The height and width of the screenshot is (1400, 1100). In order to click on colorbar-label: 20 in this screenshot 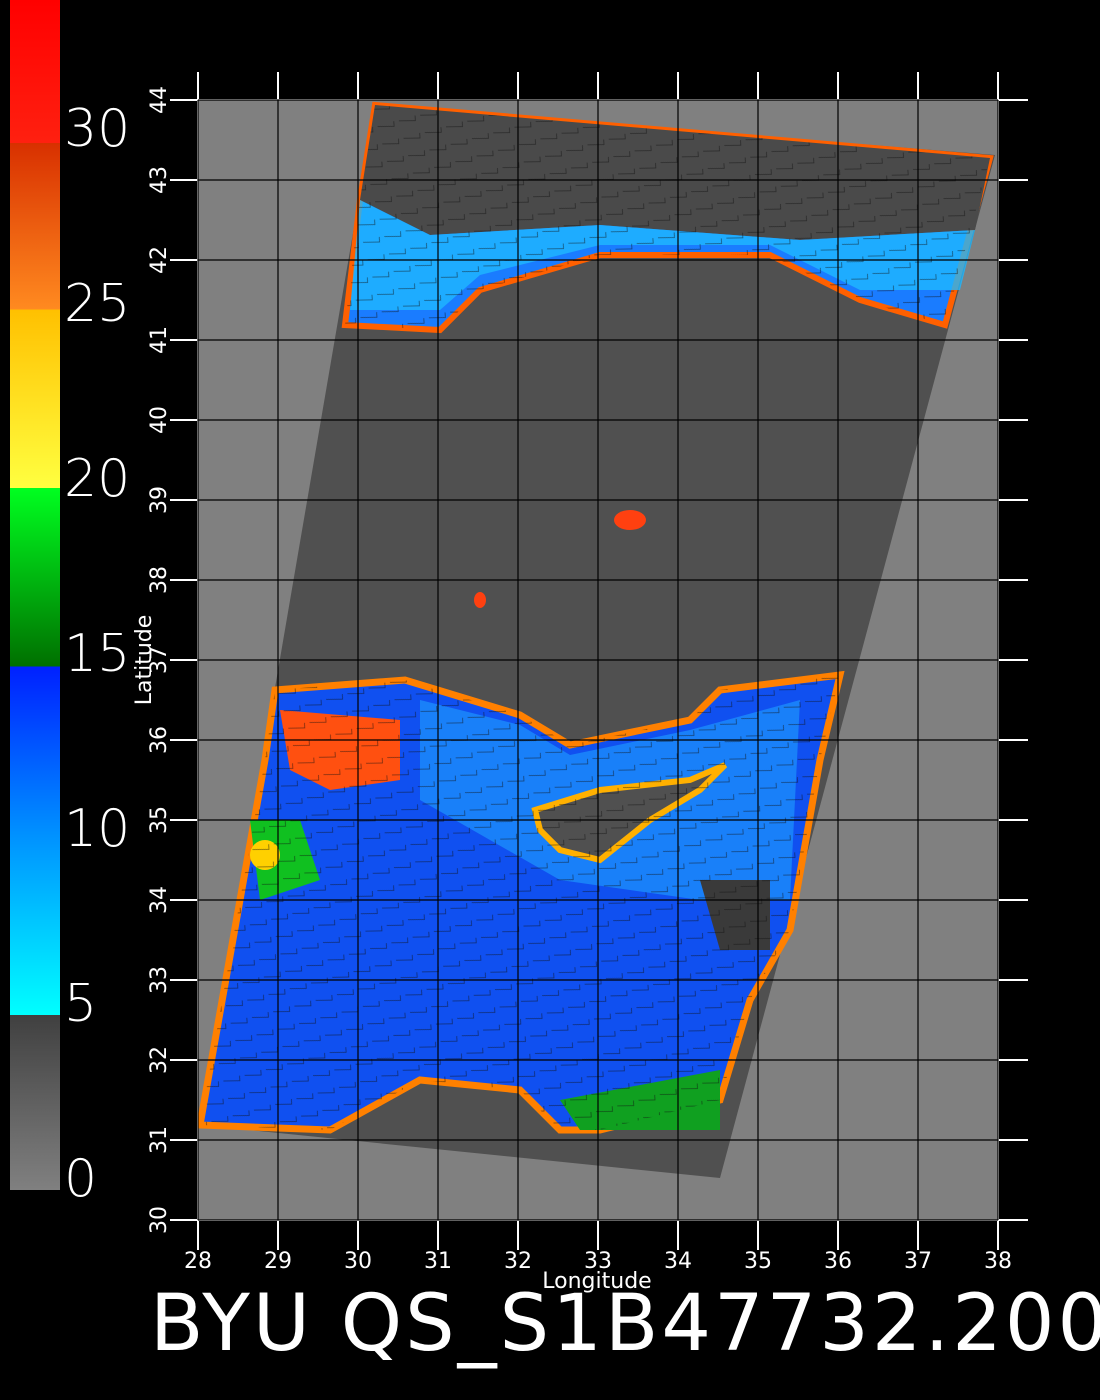, I will do `click(97, 479)`.